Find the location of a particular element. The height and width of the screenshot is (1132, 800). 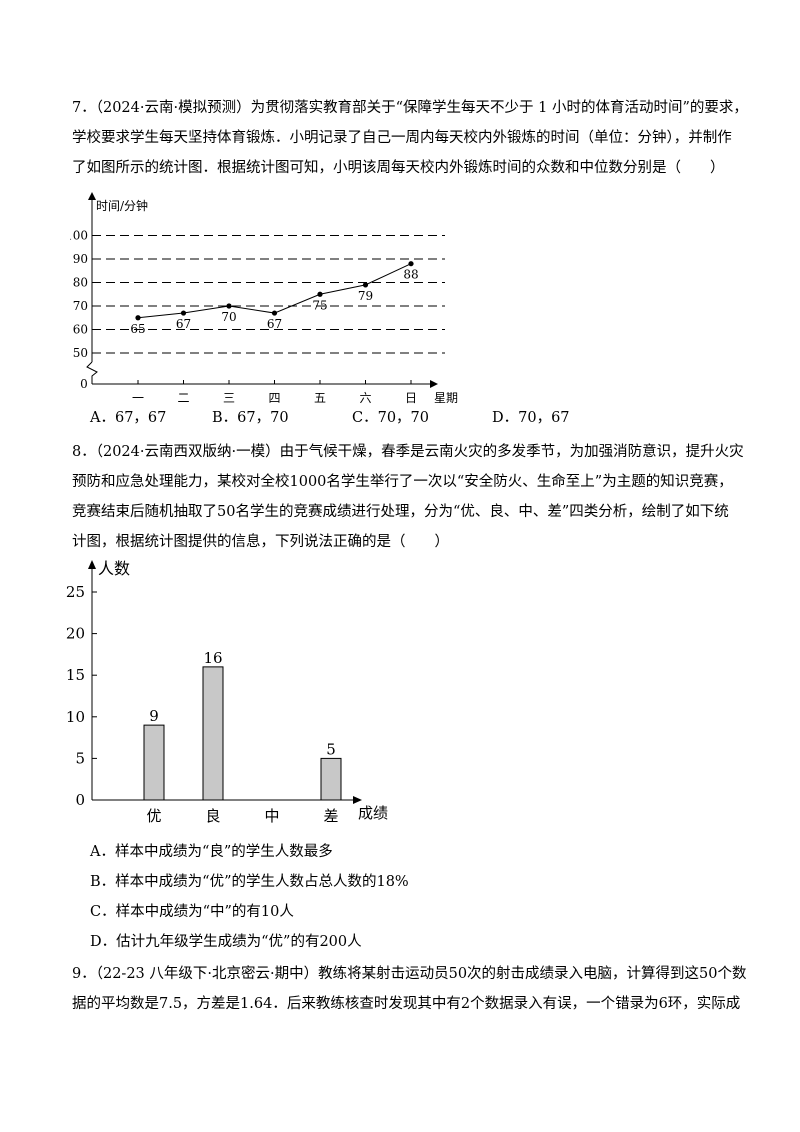

q8-line-4: 计图，根据统计图提供的信息，下列说法正确的是（ ） is located at coordinates (260, 542).